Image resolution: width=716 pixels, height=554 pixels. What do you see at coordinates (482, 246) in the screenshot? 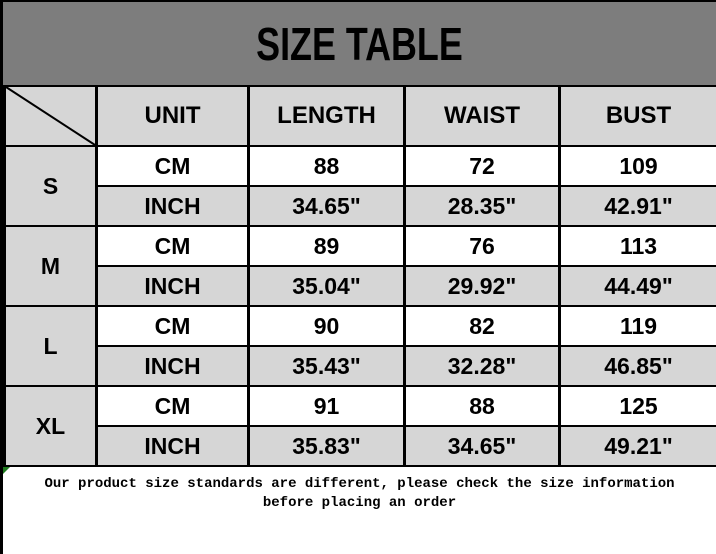
I see `m-cm-waist: 76` at bounding box center [482, 246].